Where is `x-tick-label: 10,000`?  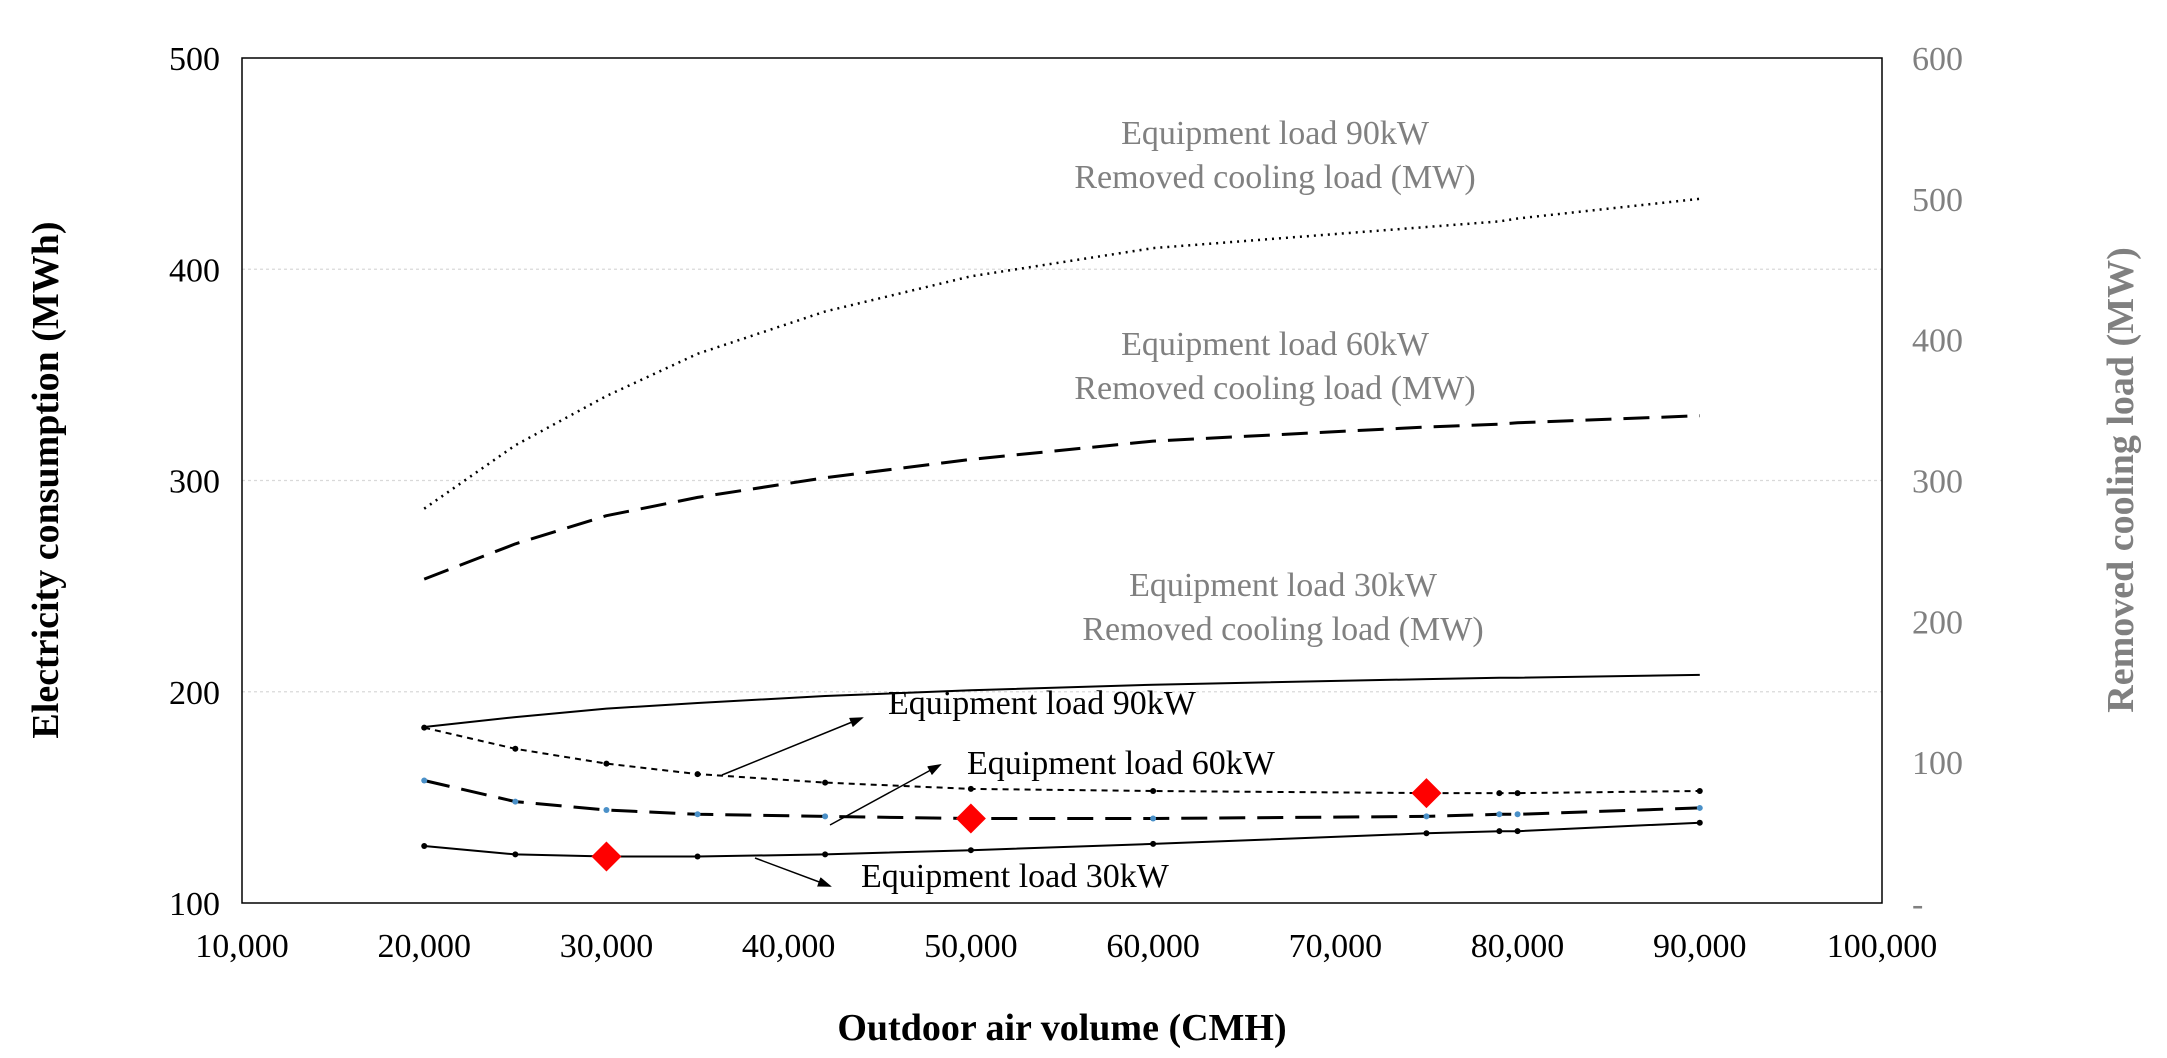 x-tick-label: 10,000 is located at coordinates (242, 946).